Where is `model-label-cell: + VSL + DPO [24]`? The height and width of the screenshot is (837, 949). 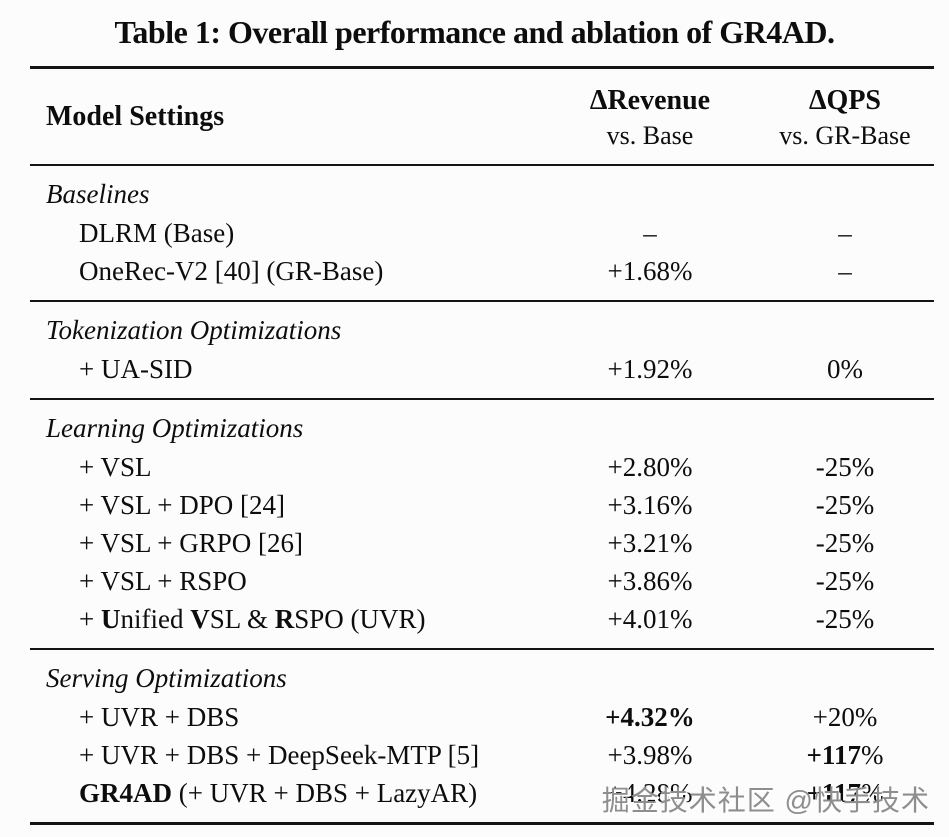
model-label-cell: + VSL + DPO [24] is located at coordinates (182, 505).